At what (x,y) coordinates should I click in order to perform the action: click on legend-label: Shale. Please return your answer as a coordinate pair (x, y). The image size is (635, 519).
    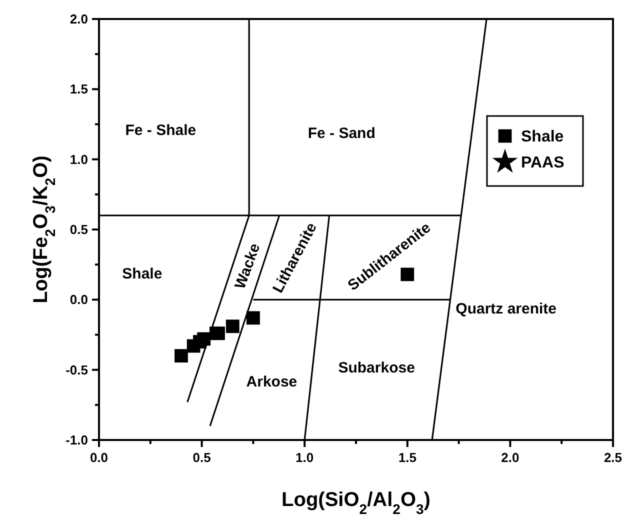
    Looking at the image, I should click on (542, 137).